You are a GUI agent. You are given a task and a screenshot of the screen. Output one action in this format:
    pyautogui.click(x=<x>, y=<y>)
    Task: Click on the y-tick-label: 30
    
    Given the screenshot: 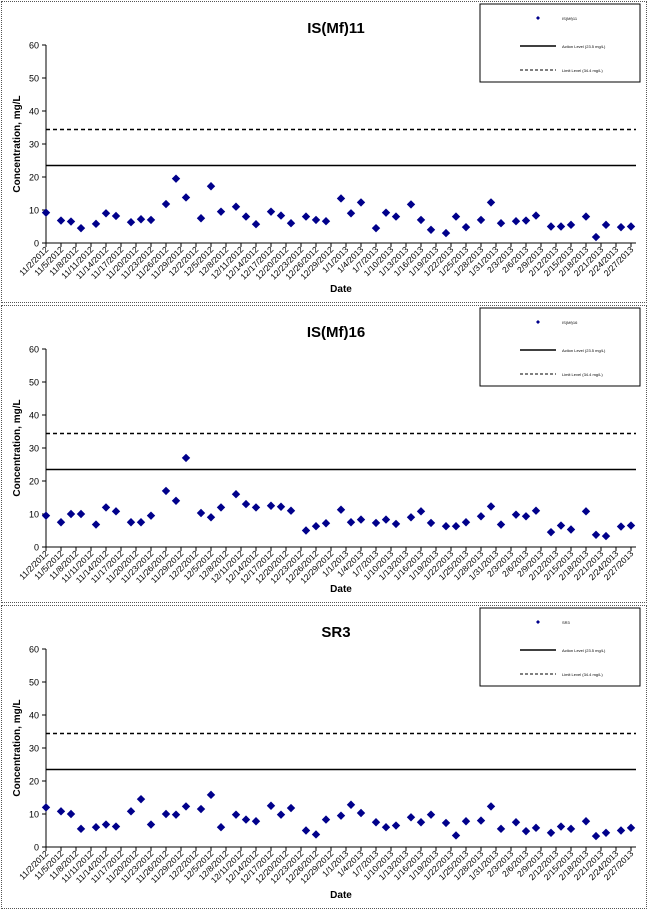 What is the action you would take?
    pyautogui.click(x=34, y=749)
    